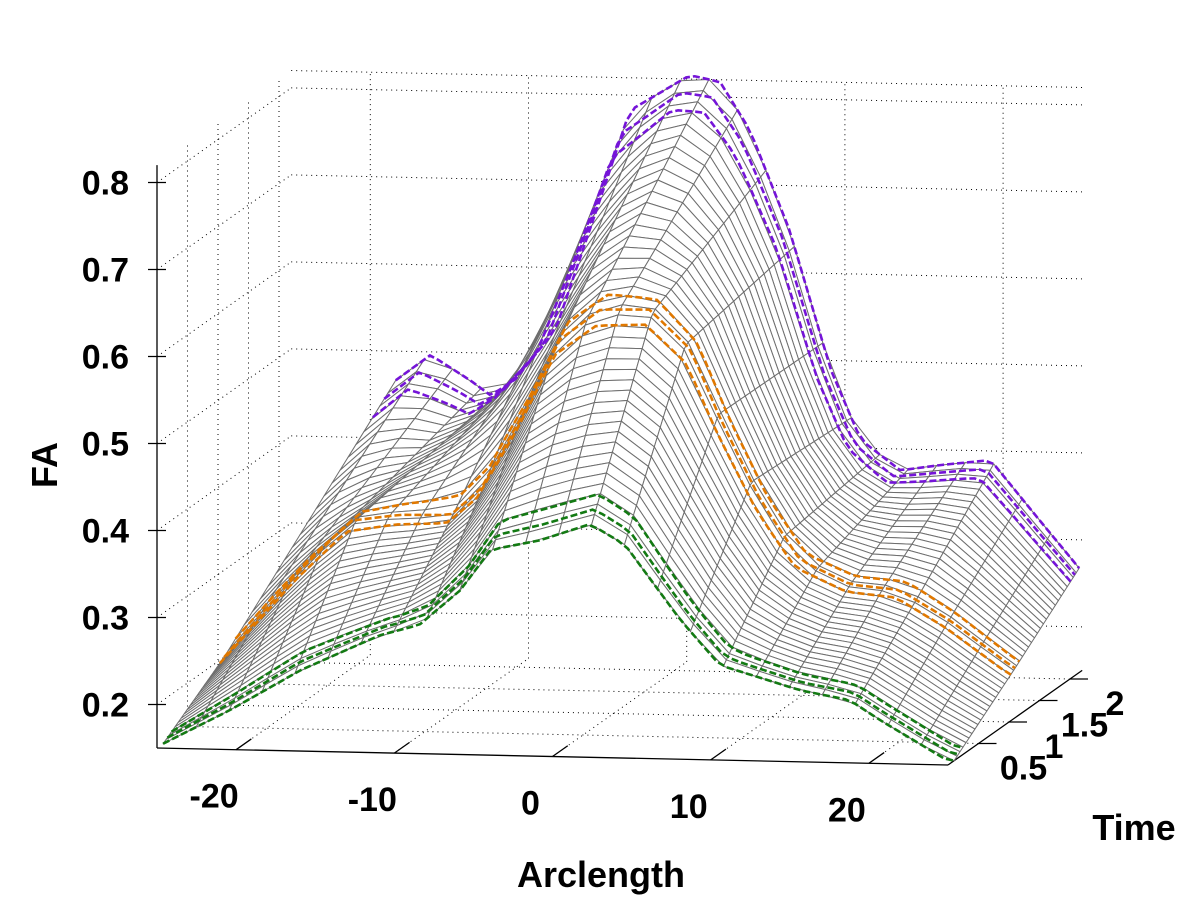 Image resolution: width=1200 pixels, height=900 pixels. What do you see at coordinates (105, 532) in the screenshot?
I see `z-tick-label: 0.4` at bounding box center [105, 532].